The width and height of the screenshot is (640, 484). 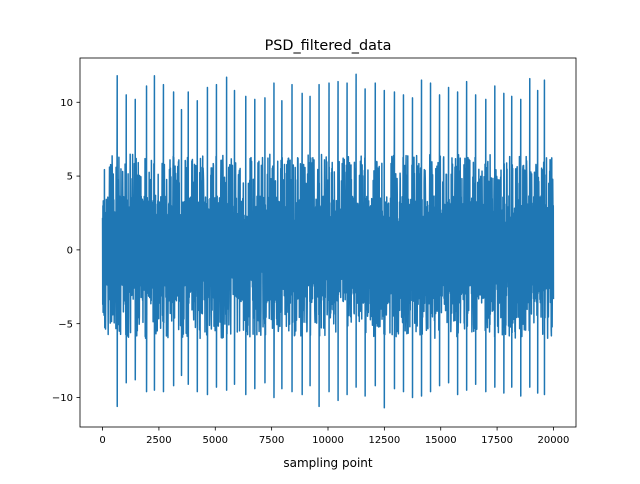 I want to click on y-tick-label: 10, so click(x=66, y=103).